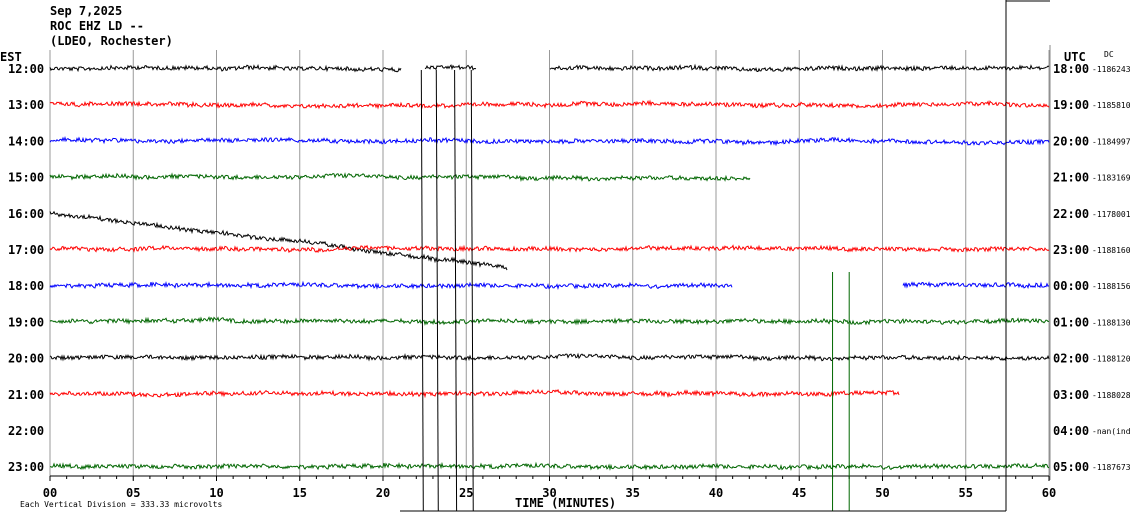 The height and width of the screenshot is (519, 1130). Describe the element at coordinates (26, 467) in the screenshot. I see `est-hour-label: 23:00` at that location.